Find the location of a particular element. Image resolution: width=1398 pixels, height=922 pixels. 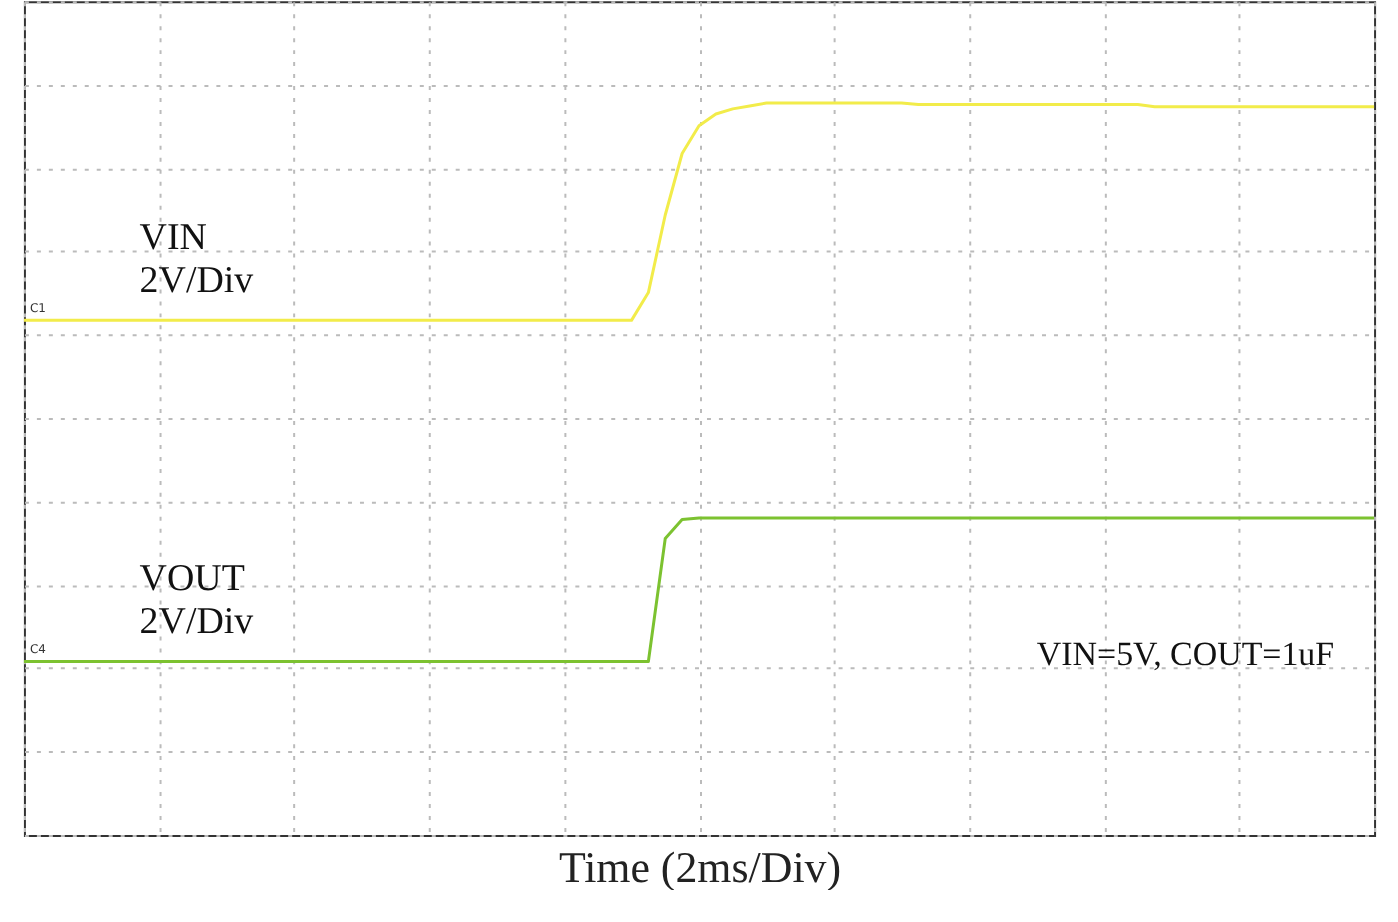

series-label: VOUT 2V/Div is located at coordinates (197, 600).